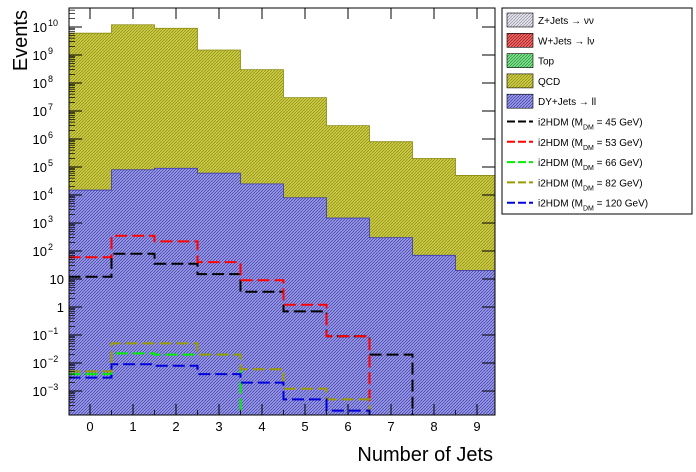 This screenshot has width=696, height=472. Describe the element at coordinates (475, 342) in the screenshot. I see `bar-dy-bin9` at that location.